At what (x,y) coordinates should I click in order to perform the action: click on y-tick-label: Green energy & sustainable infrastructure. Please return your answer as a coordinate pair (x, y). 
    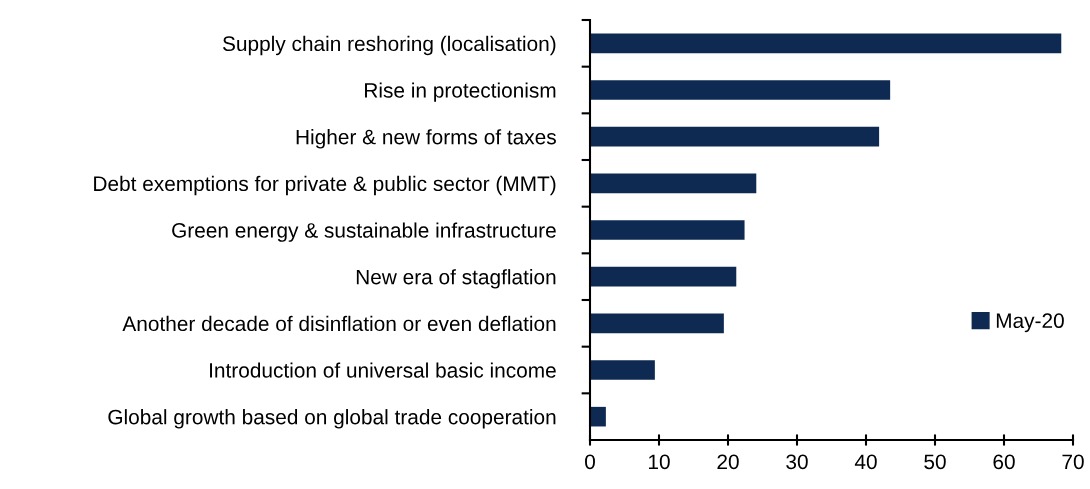
    Looking at the image, I should click on (364, 232).